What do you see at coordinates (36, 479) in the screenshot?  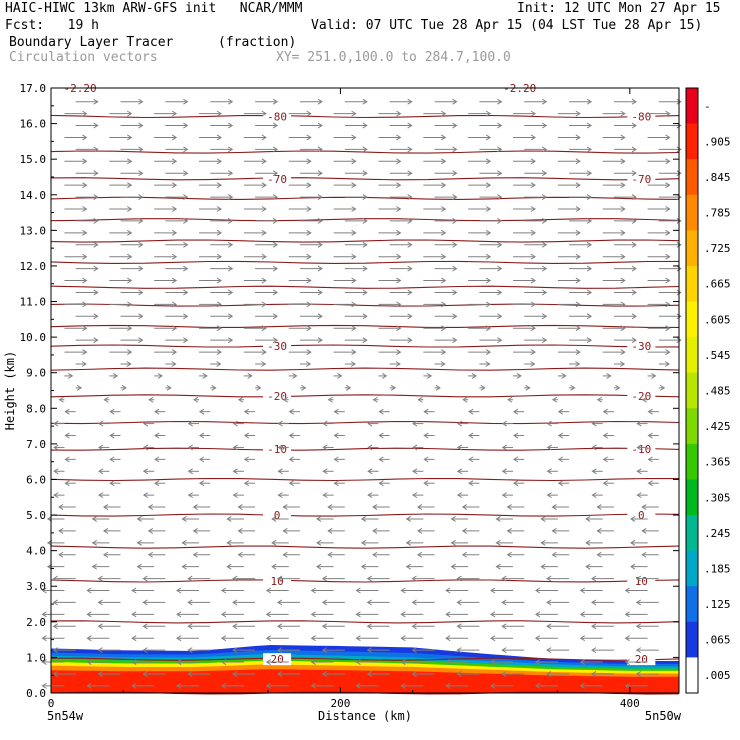 I see `y-tick-label: 6.0` at bounding box center [36, 479].